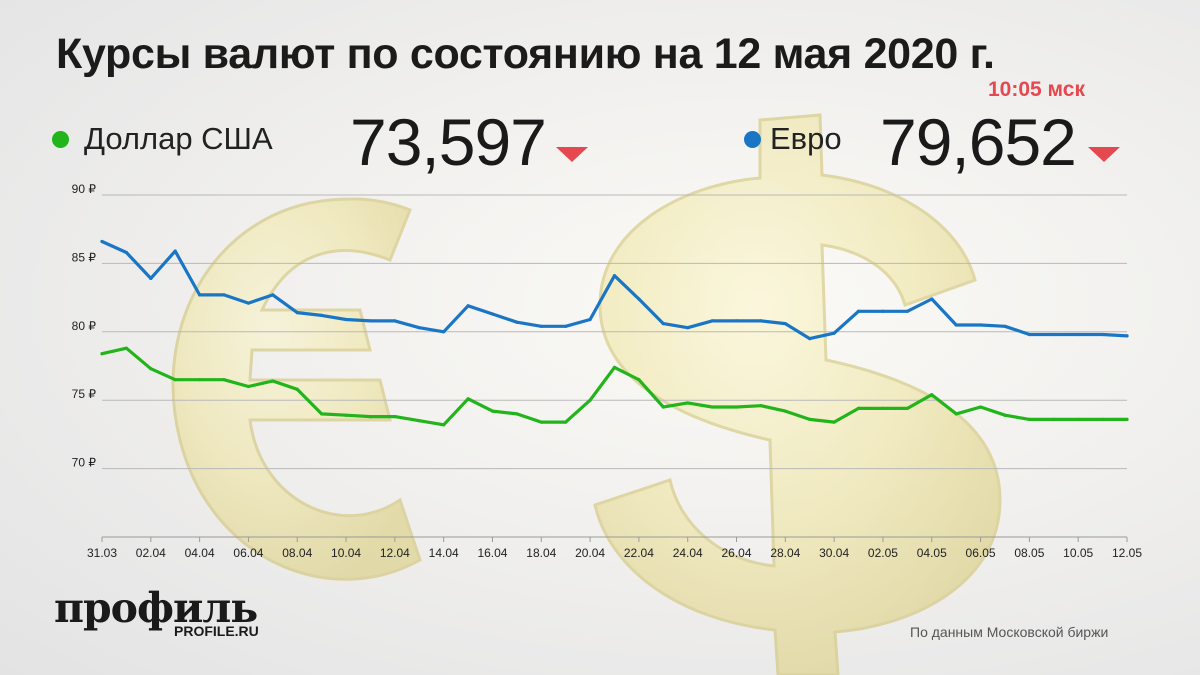 The image size is (1200, 675). I want to click on x-tick-label: 02.05, so click(883, 553).